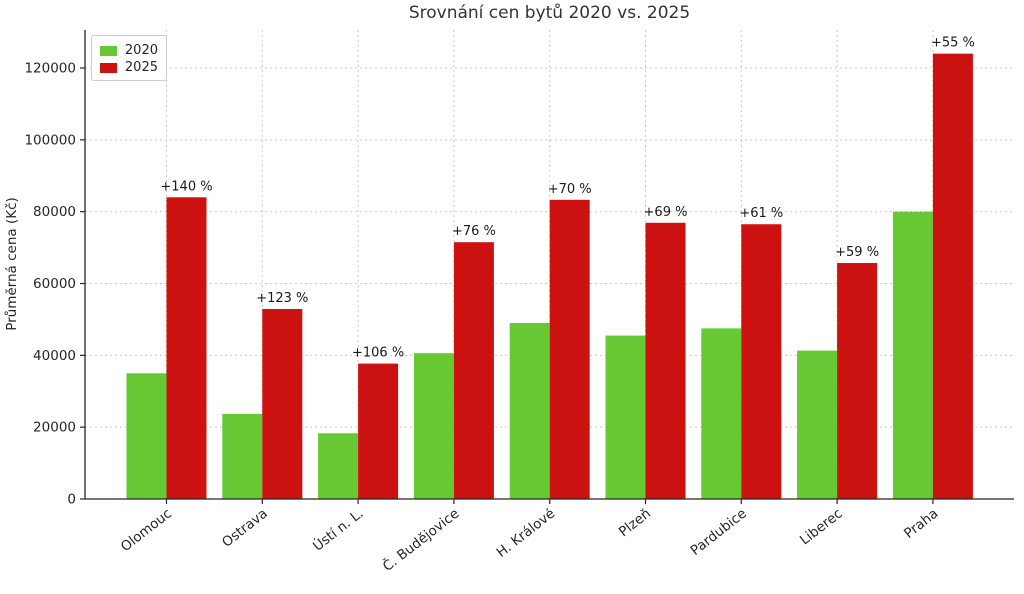 The width and height of the screenshot is (1024, 594). Describe the element at coordinates (569, 349) in the screenshot. I see `bar-2025-h-kr-lov` at that location.